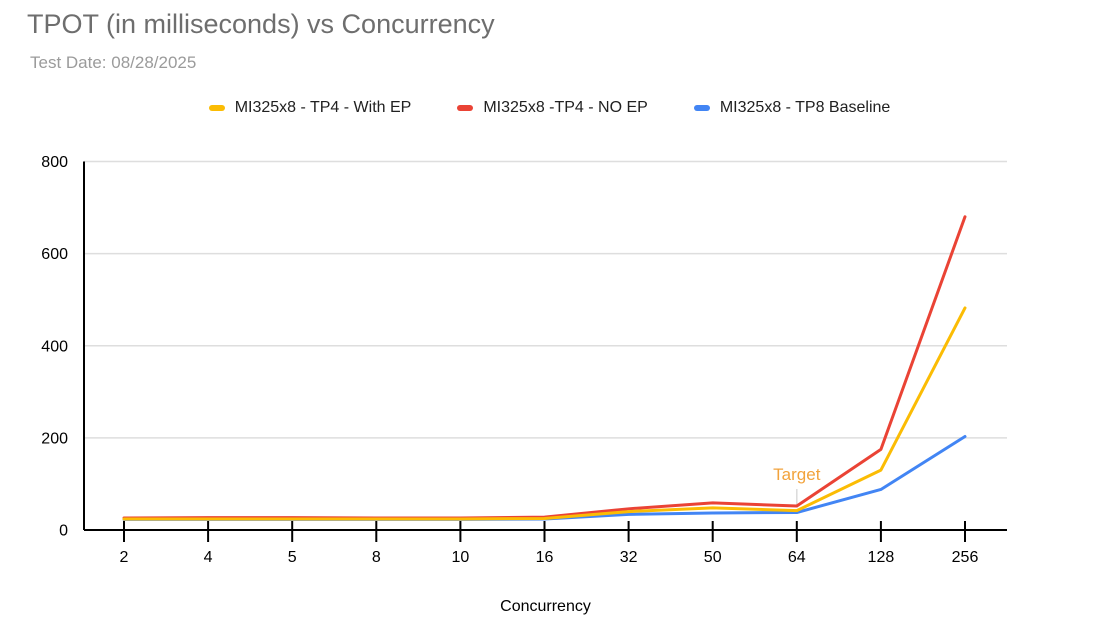 The width and height of the screenshot is (1099, 640). I want to click on x-tick-label: 50, so click(713, 557).